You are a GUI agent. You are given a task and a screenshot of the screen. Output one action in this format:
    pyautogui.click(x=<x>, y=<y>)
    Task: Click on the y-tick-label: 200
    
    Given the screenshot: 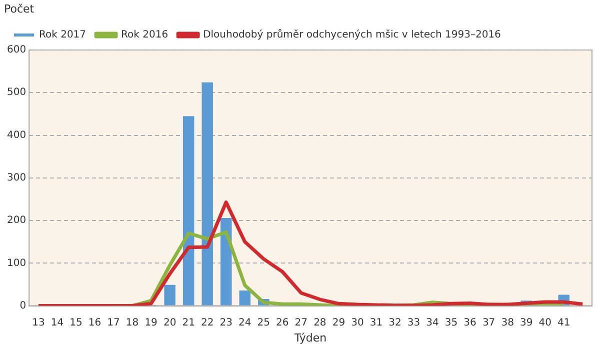 What is the action you would take?
    pyautogui.click(x=16, y=220)
    